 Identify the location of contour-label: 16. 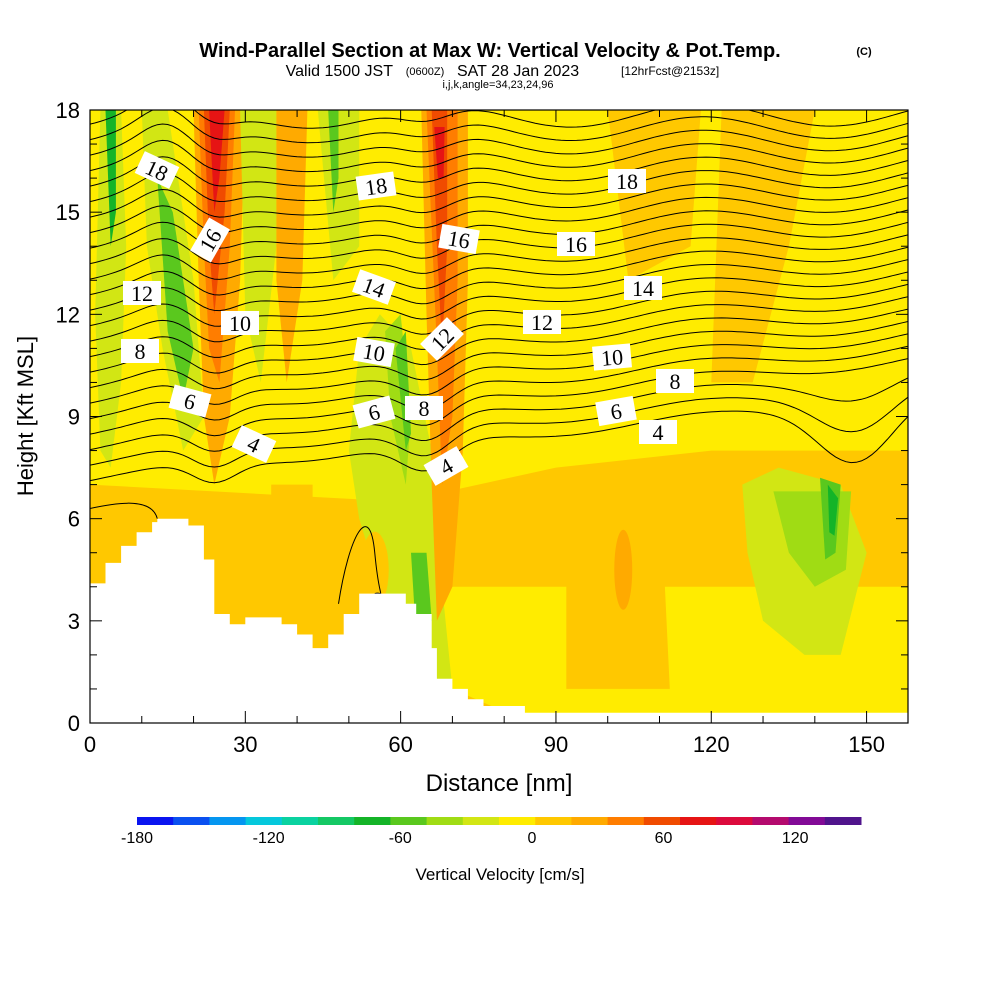
(459, 239).